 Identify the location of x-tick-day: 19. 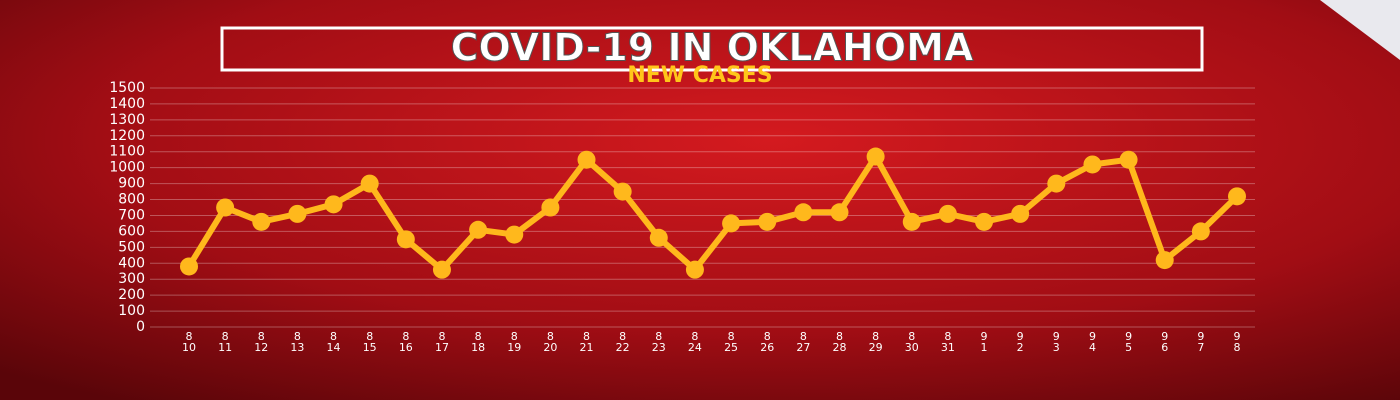
(514, 347).